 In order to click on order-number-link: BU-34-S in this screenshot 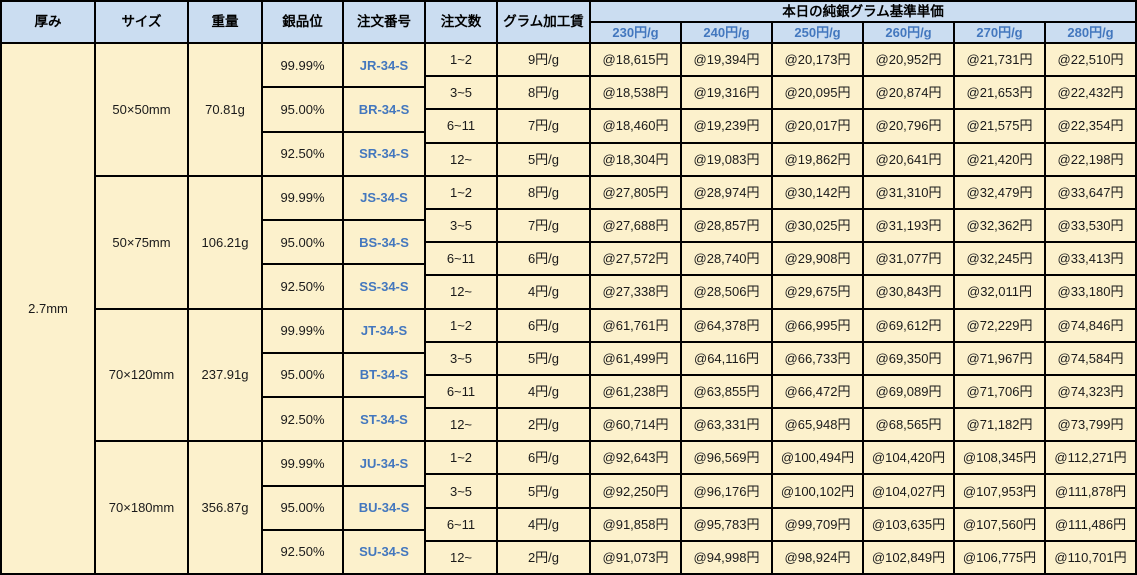, I will do `click(384, 507)`.